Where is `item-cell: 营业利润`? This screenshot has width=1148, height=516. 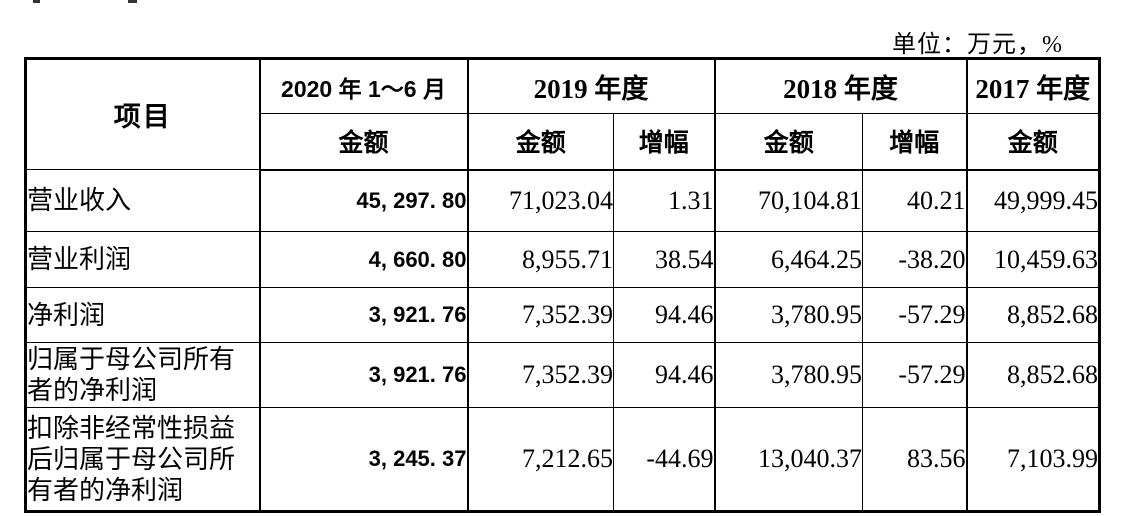 item-cell: 营业利润 is located at coordinates (142, 259).